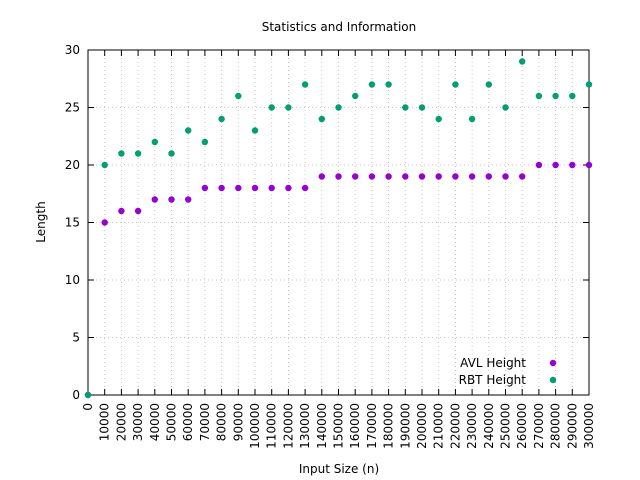  Describe the element at coordinates (556, 426) in the screenshot. I see `x-tick-label: 280000` at that location.